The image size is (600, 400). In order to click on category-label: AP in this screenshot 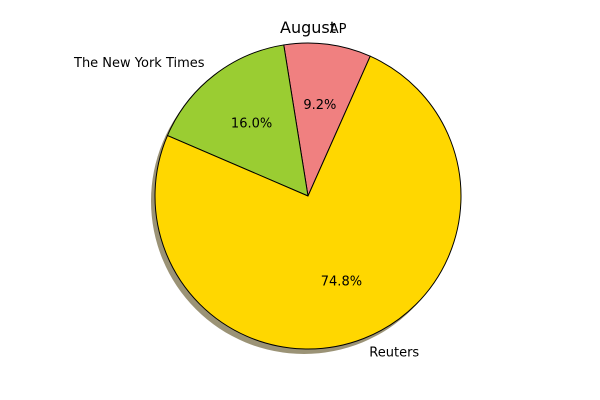, I will do `click(338, 29)`.